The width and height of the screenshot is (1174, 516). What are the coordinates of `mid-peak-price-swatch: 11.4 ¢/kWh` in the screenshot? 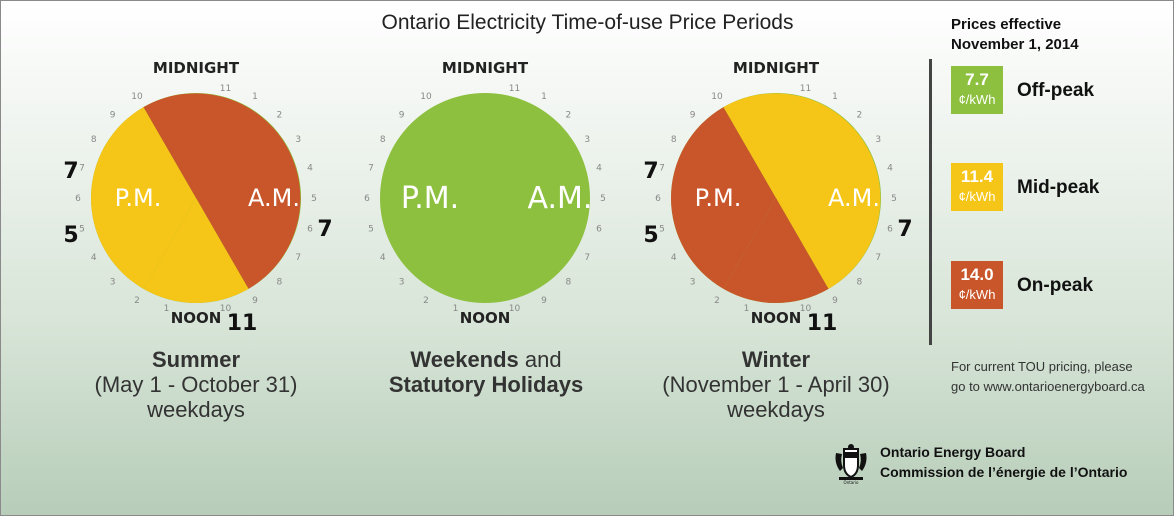 It's located at (977, 187).